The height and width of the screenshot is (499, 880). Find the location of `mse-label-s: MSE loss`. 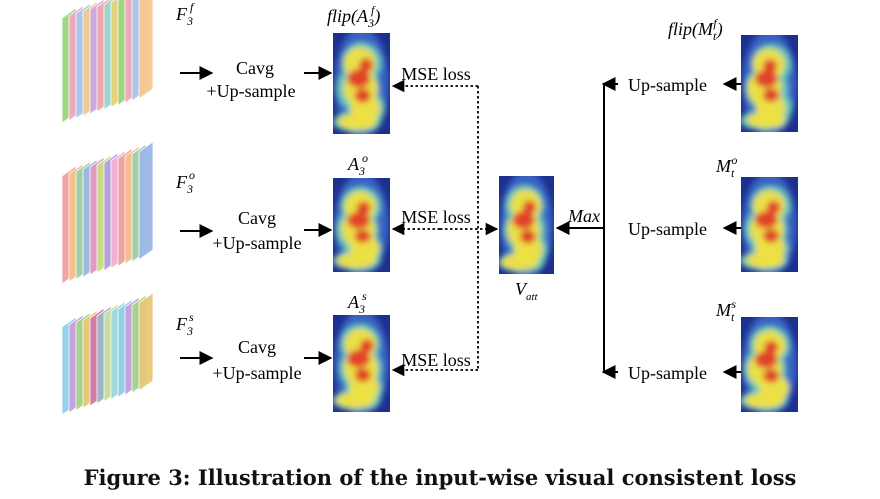

mse-label-s: MSE loss is located at coordinates (436, 360).